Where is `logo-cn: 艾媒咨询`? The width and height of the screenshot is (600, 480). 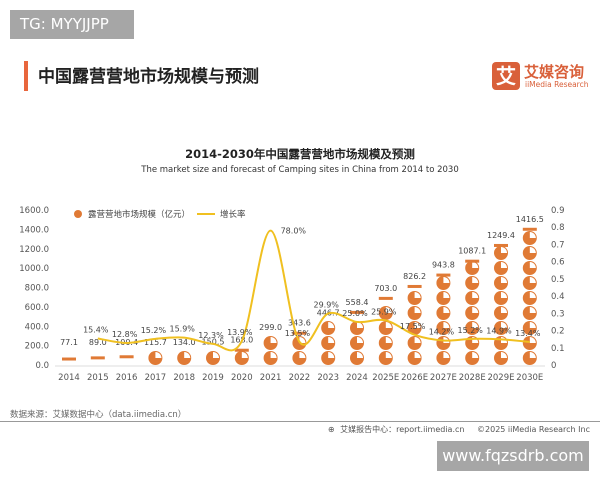
logo-cn: 艾媒咨询 is located at coordinates (554, 72).